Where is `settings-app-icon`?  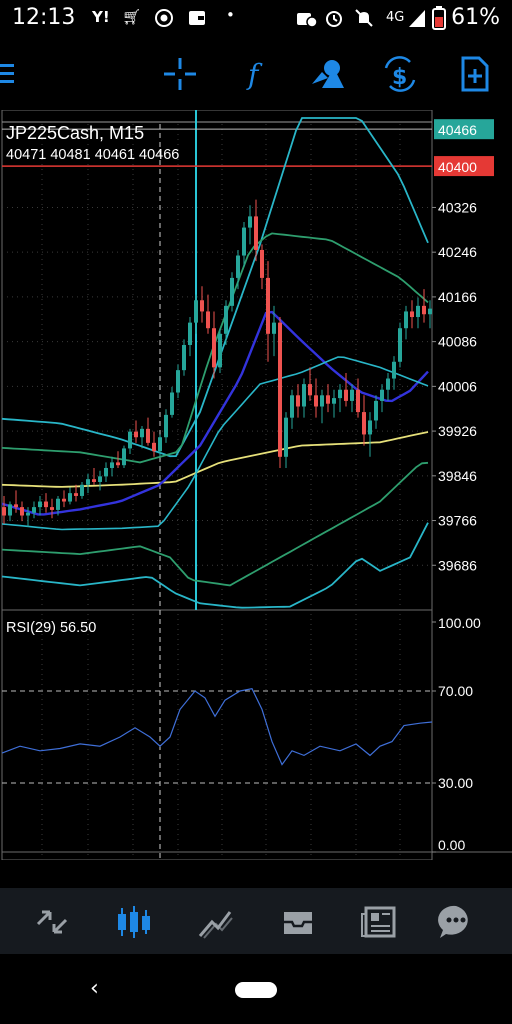 settings-app-icon is located at coordinates (307, 20).